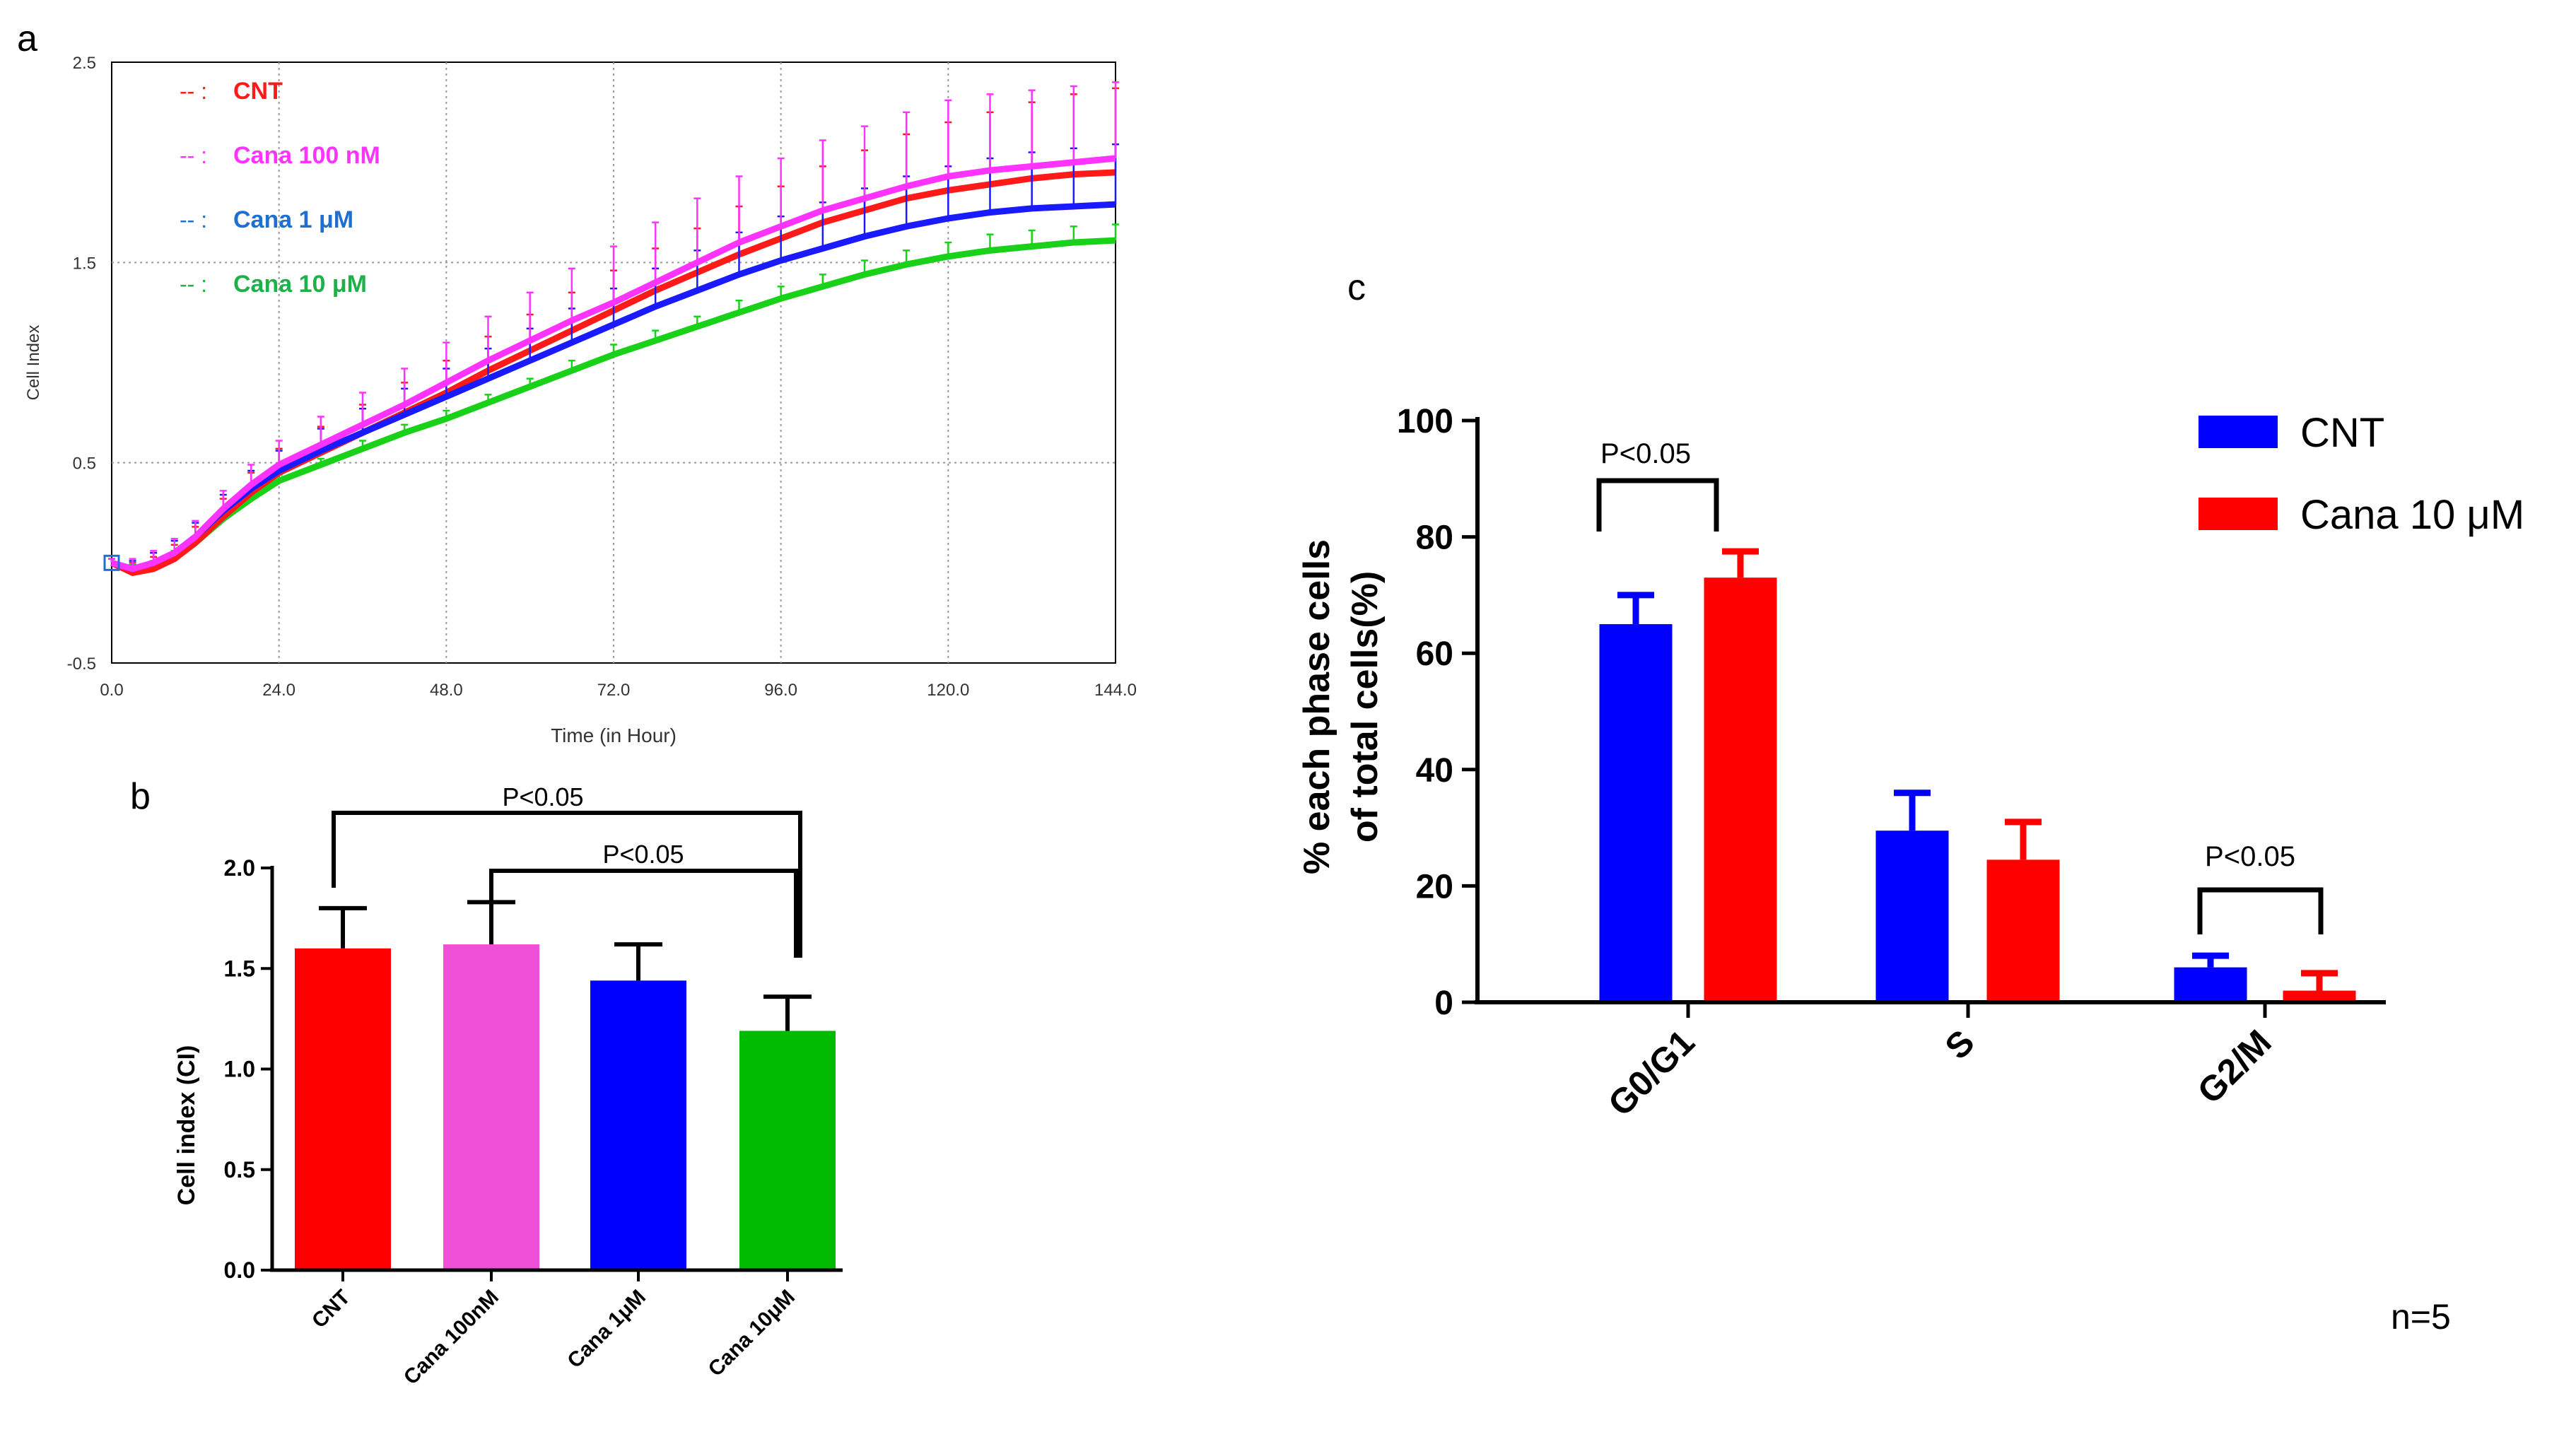 This screenshot has height=1432, width=2576. What do you see at coordinates (2023, 930) in the screenshot?
I see `bar-cana-10-μm-s` at bounding box center [2023, 930].